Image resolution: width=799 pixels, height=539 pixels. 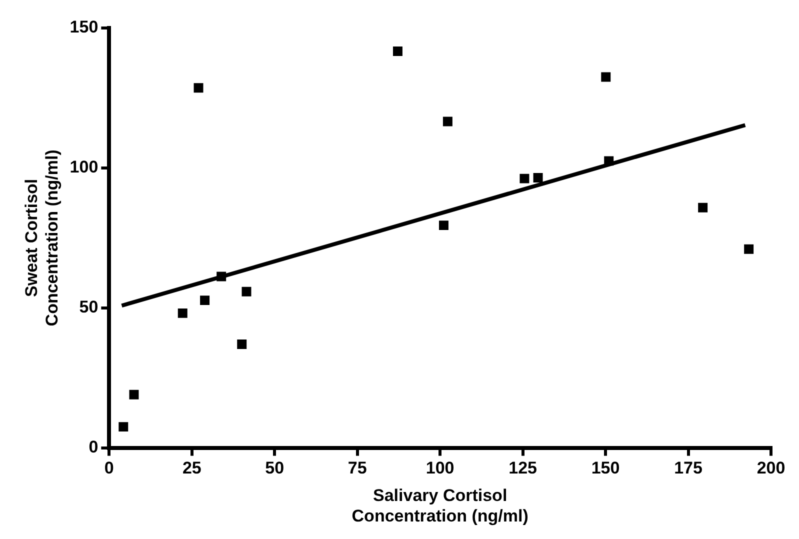 I want to click on x-tick-label: 0, so click(x=109, y=468).